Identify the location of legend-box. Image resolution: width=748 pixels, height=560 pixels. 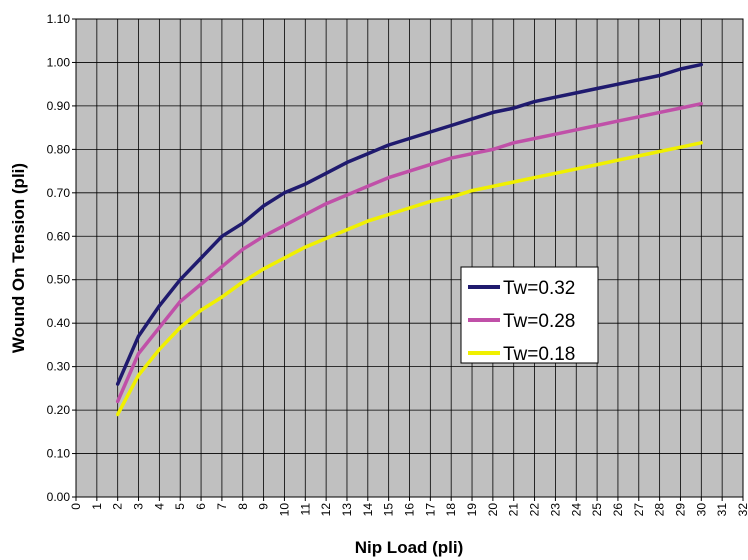
(529, 315).